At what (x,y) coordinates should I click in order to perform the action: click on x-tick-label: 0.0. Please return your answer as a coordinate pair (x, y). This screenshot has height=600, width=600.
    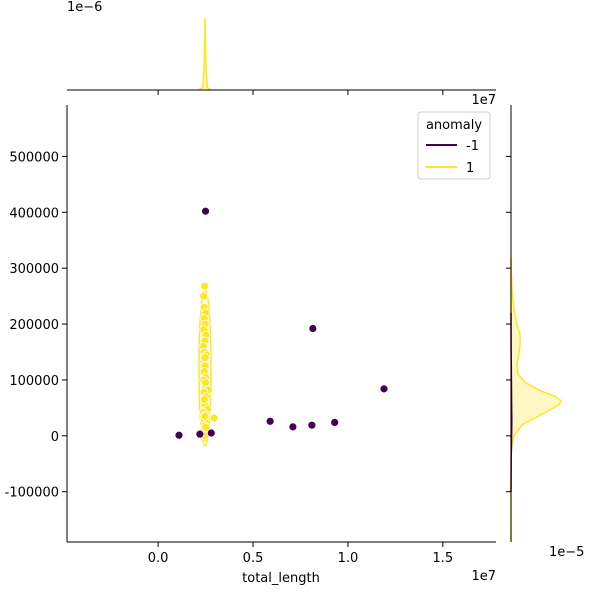
    Looking at the image, I should click on (158, 558).